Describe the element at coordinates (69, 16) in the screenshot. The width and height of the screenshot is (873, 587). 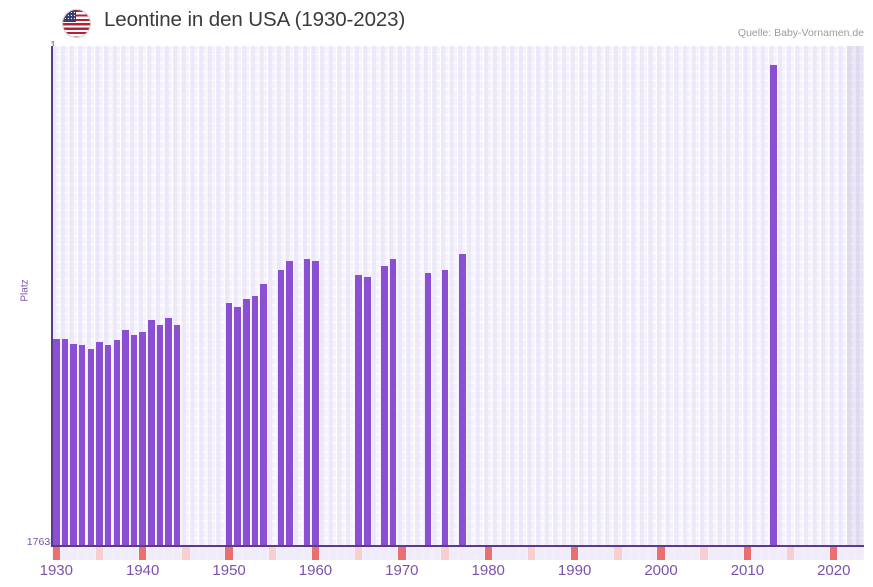
I see `flag-canton` at that location.